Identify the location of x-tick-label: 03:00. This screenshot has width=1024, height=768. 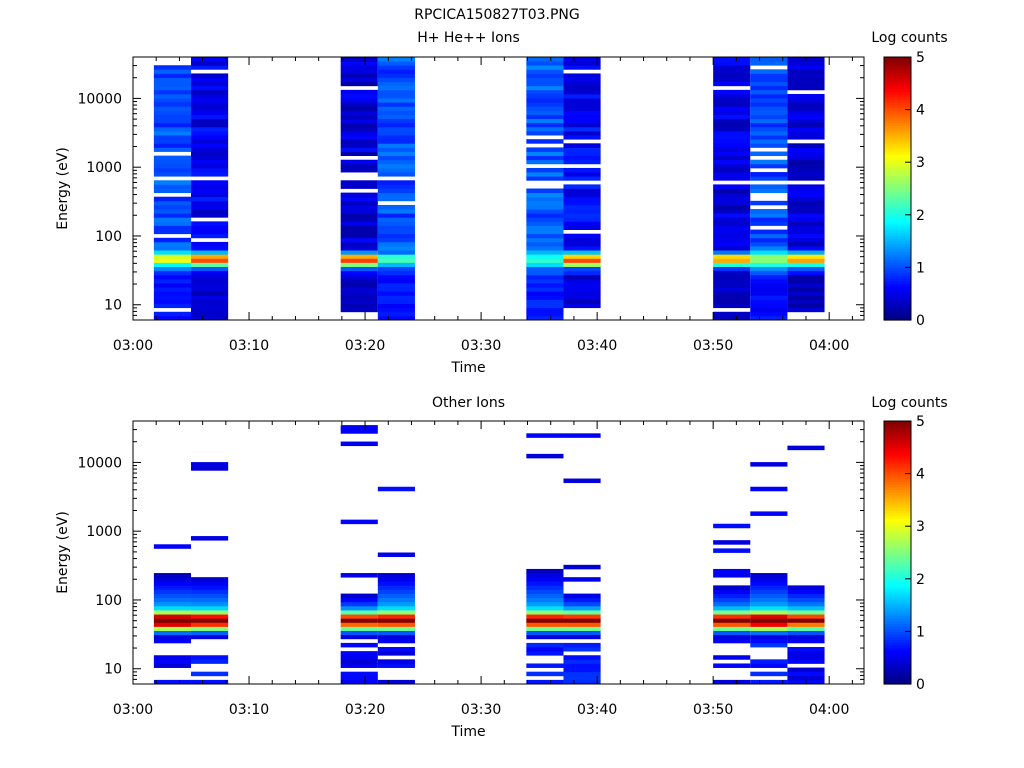
(133, 346).